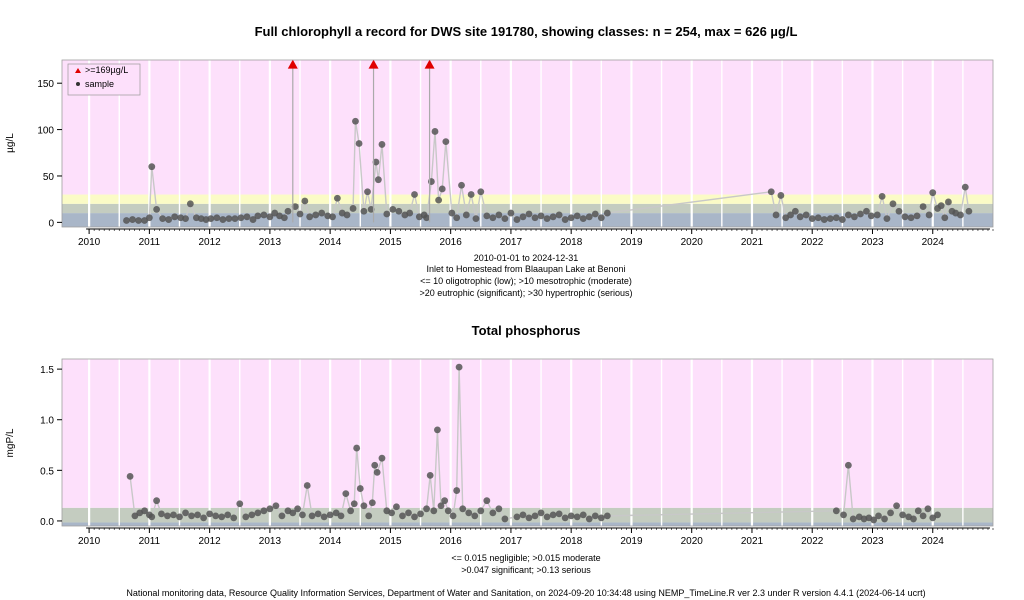 The width and height of the screenshot is (1024, 600). Describe the element at coordinates (330, 242) in the screenshot. I see `x-tick-label: 2014` at that location.